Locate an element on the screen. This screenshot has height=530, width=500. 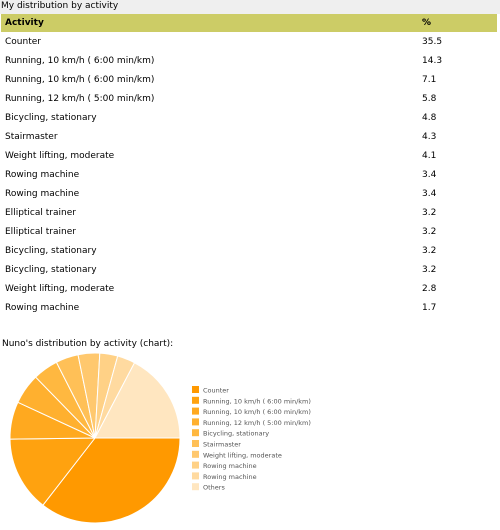
row-activity: Running, 12 km/h ( 5:00 min/km) is located at coordinates (80, 99).